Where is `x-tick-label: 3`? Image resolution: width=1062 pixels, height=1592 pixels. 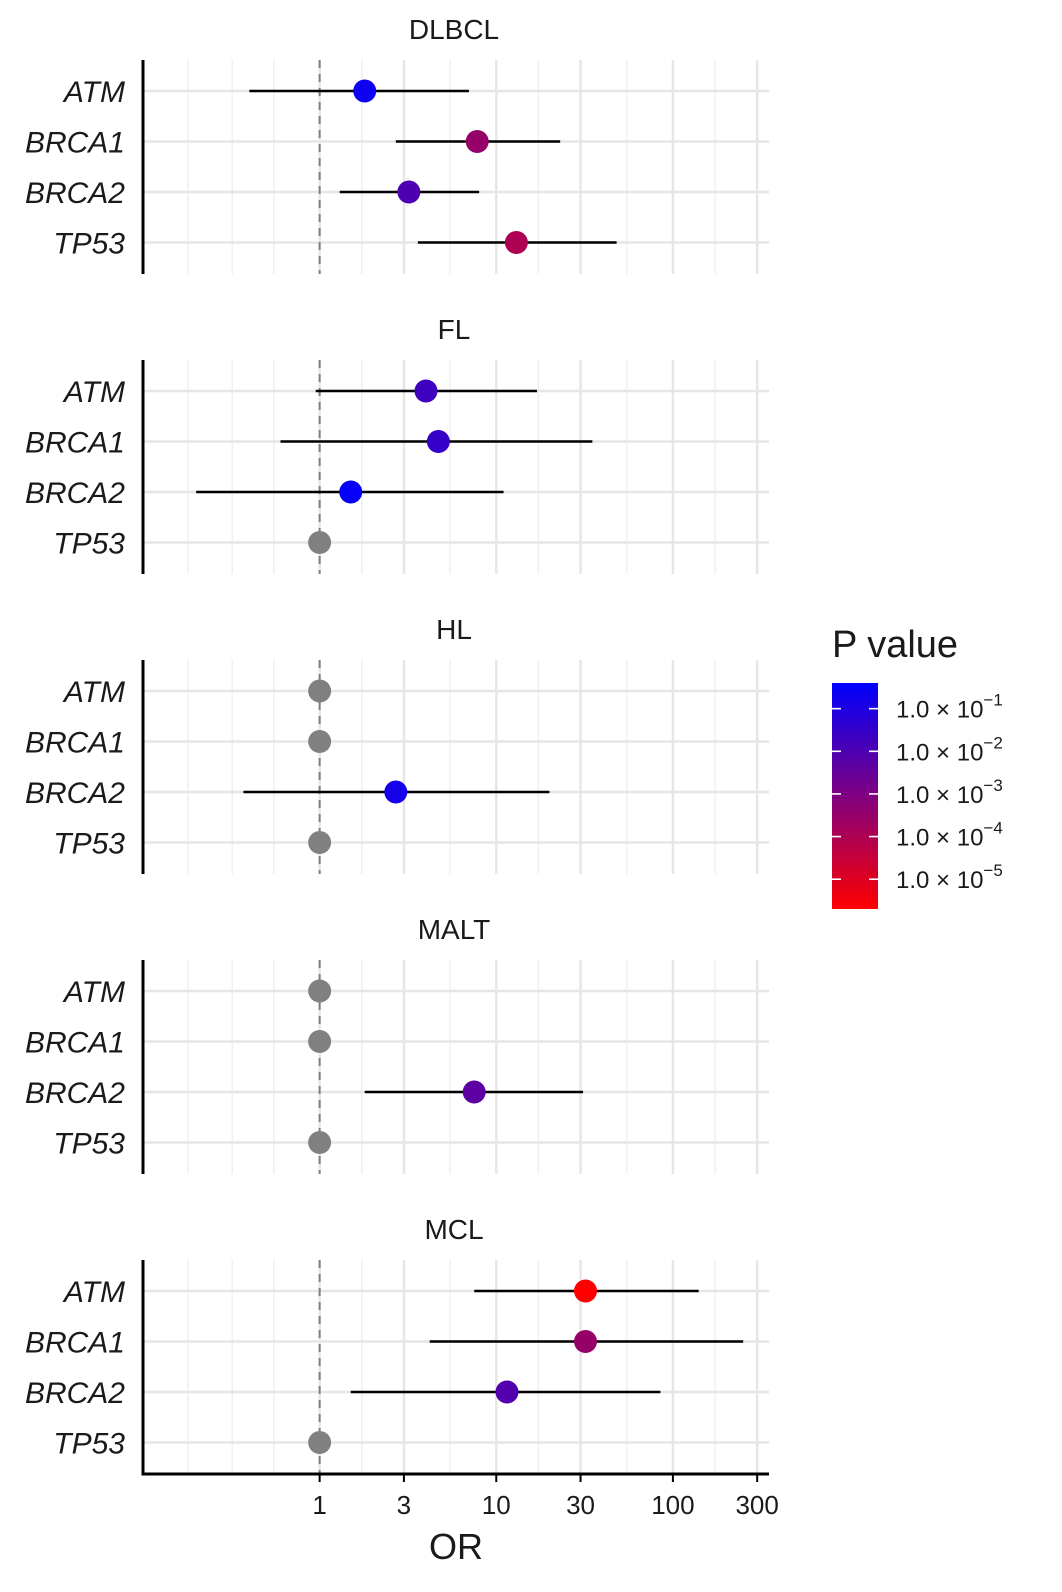
x-tick-label: 3 is located at coordinates (404, 1505).